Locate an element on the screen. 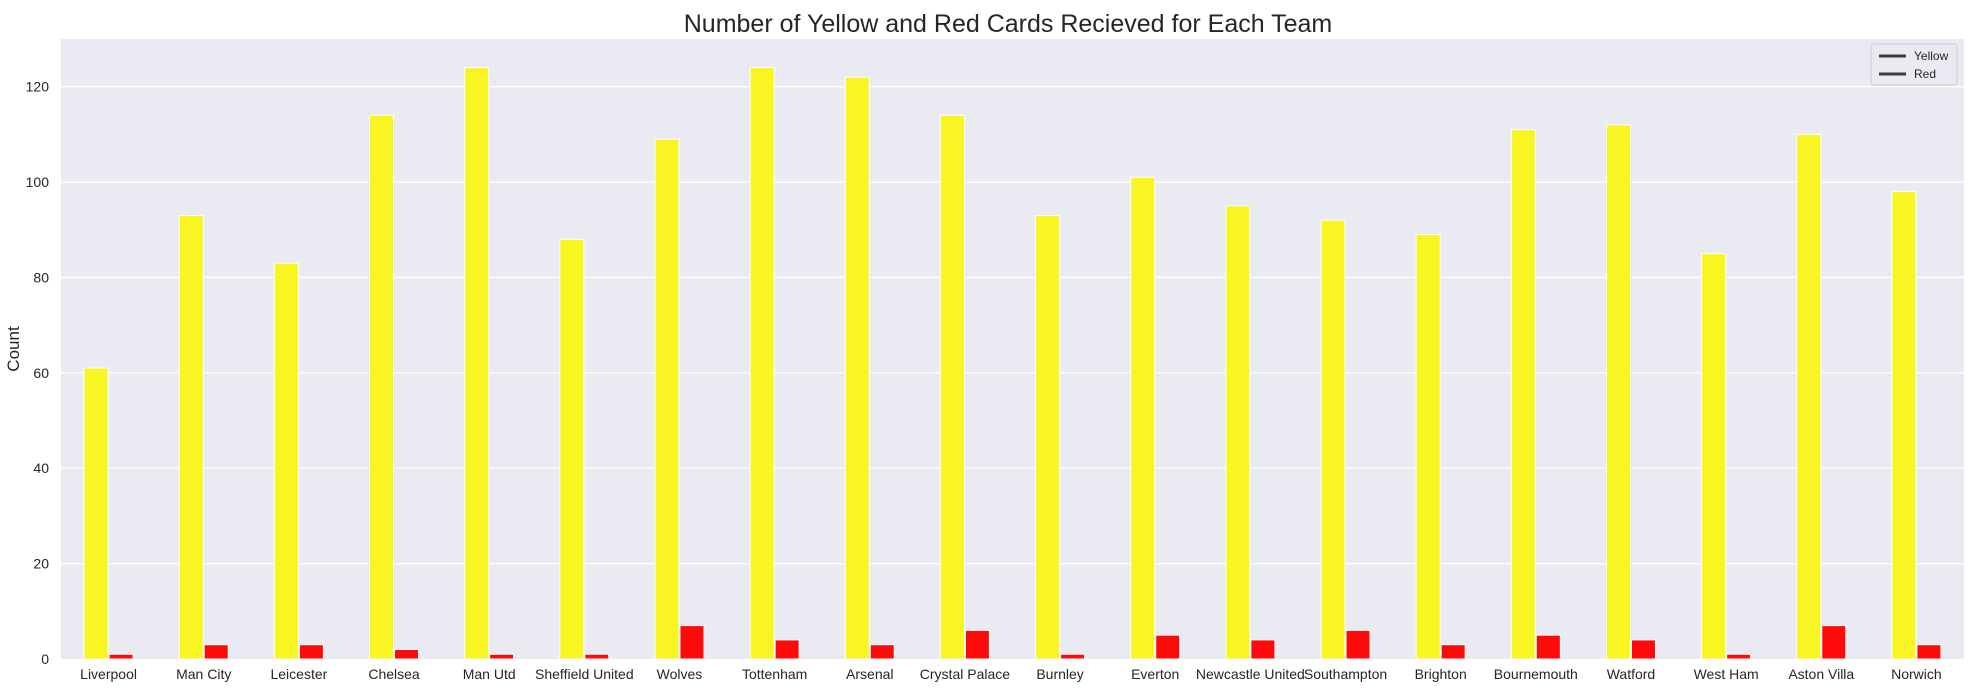  x-tick-label: Wolves is located at coordinates (680, 674).